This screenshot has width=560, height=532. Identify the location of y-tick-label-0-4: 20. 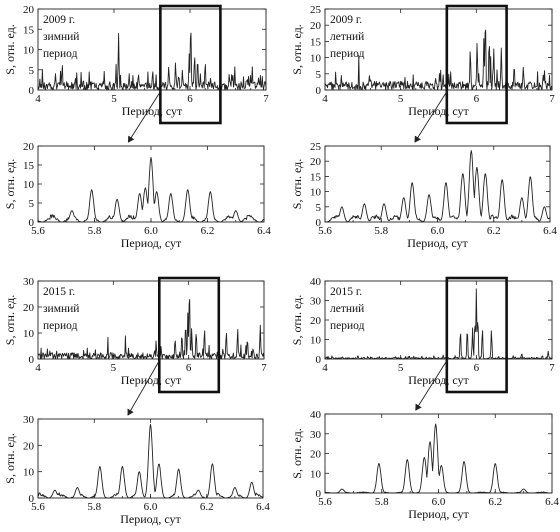
(29, 10).